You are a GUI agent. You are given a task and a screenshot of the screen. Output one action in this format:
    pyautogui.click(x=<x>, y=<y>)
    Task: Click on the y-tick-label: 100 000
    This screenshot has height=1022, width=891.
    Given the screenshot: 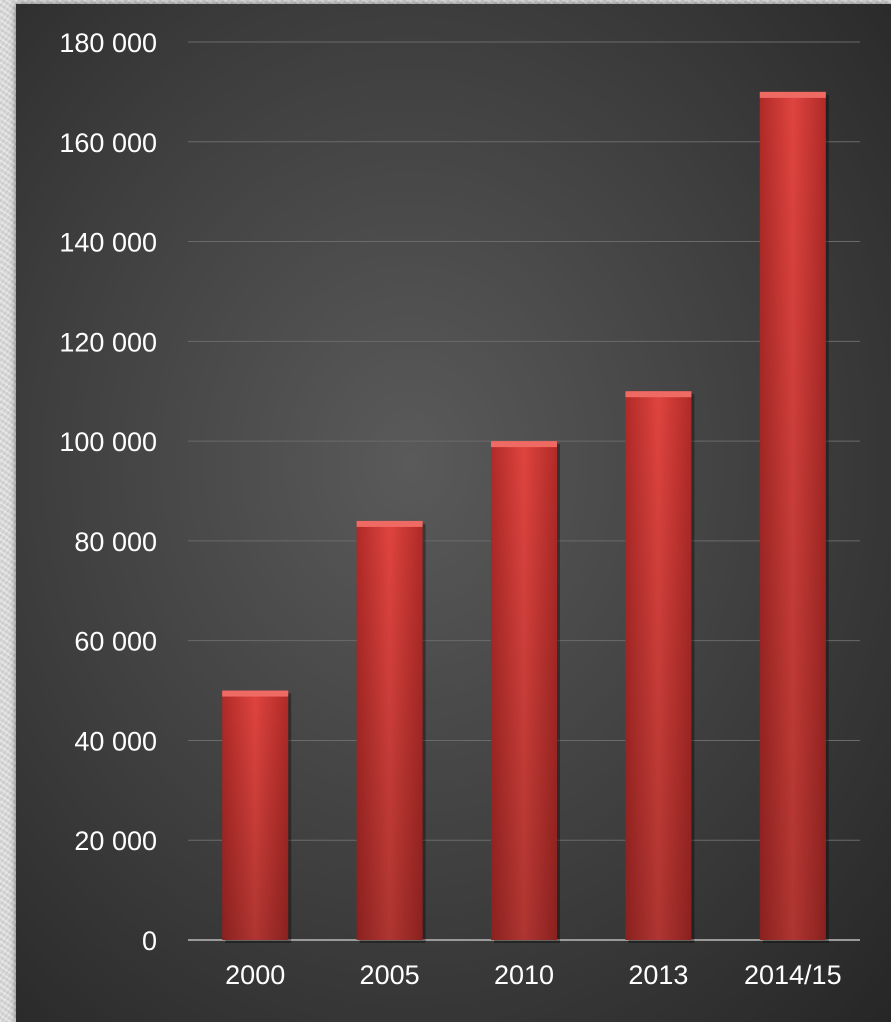 What is the action you would take?
    pyautogui.click(x=108, y=442)
    